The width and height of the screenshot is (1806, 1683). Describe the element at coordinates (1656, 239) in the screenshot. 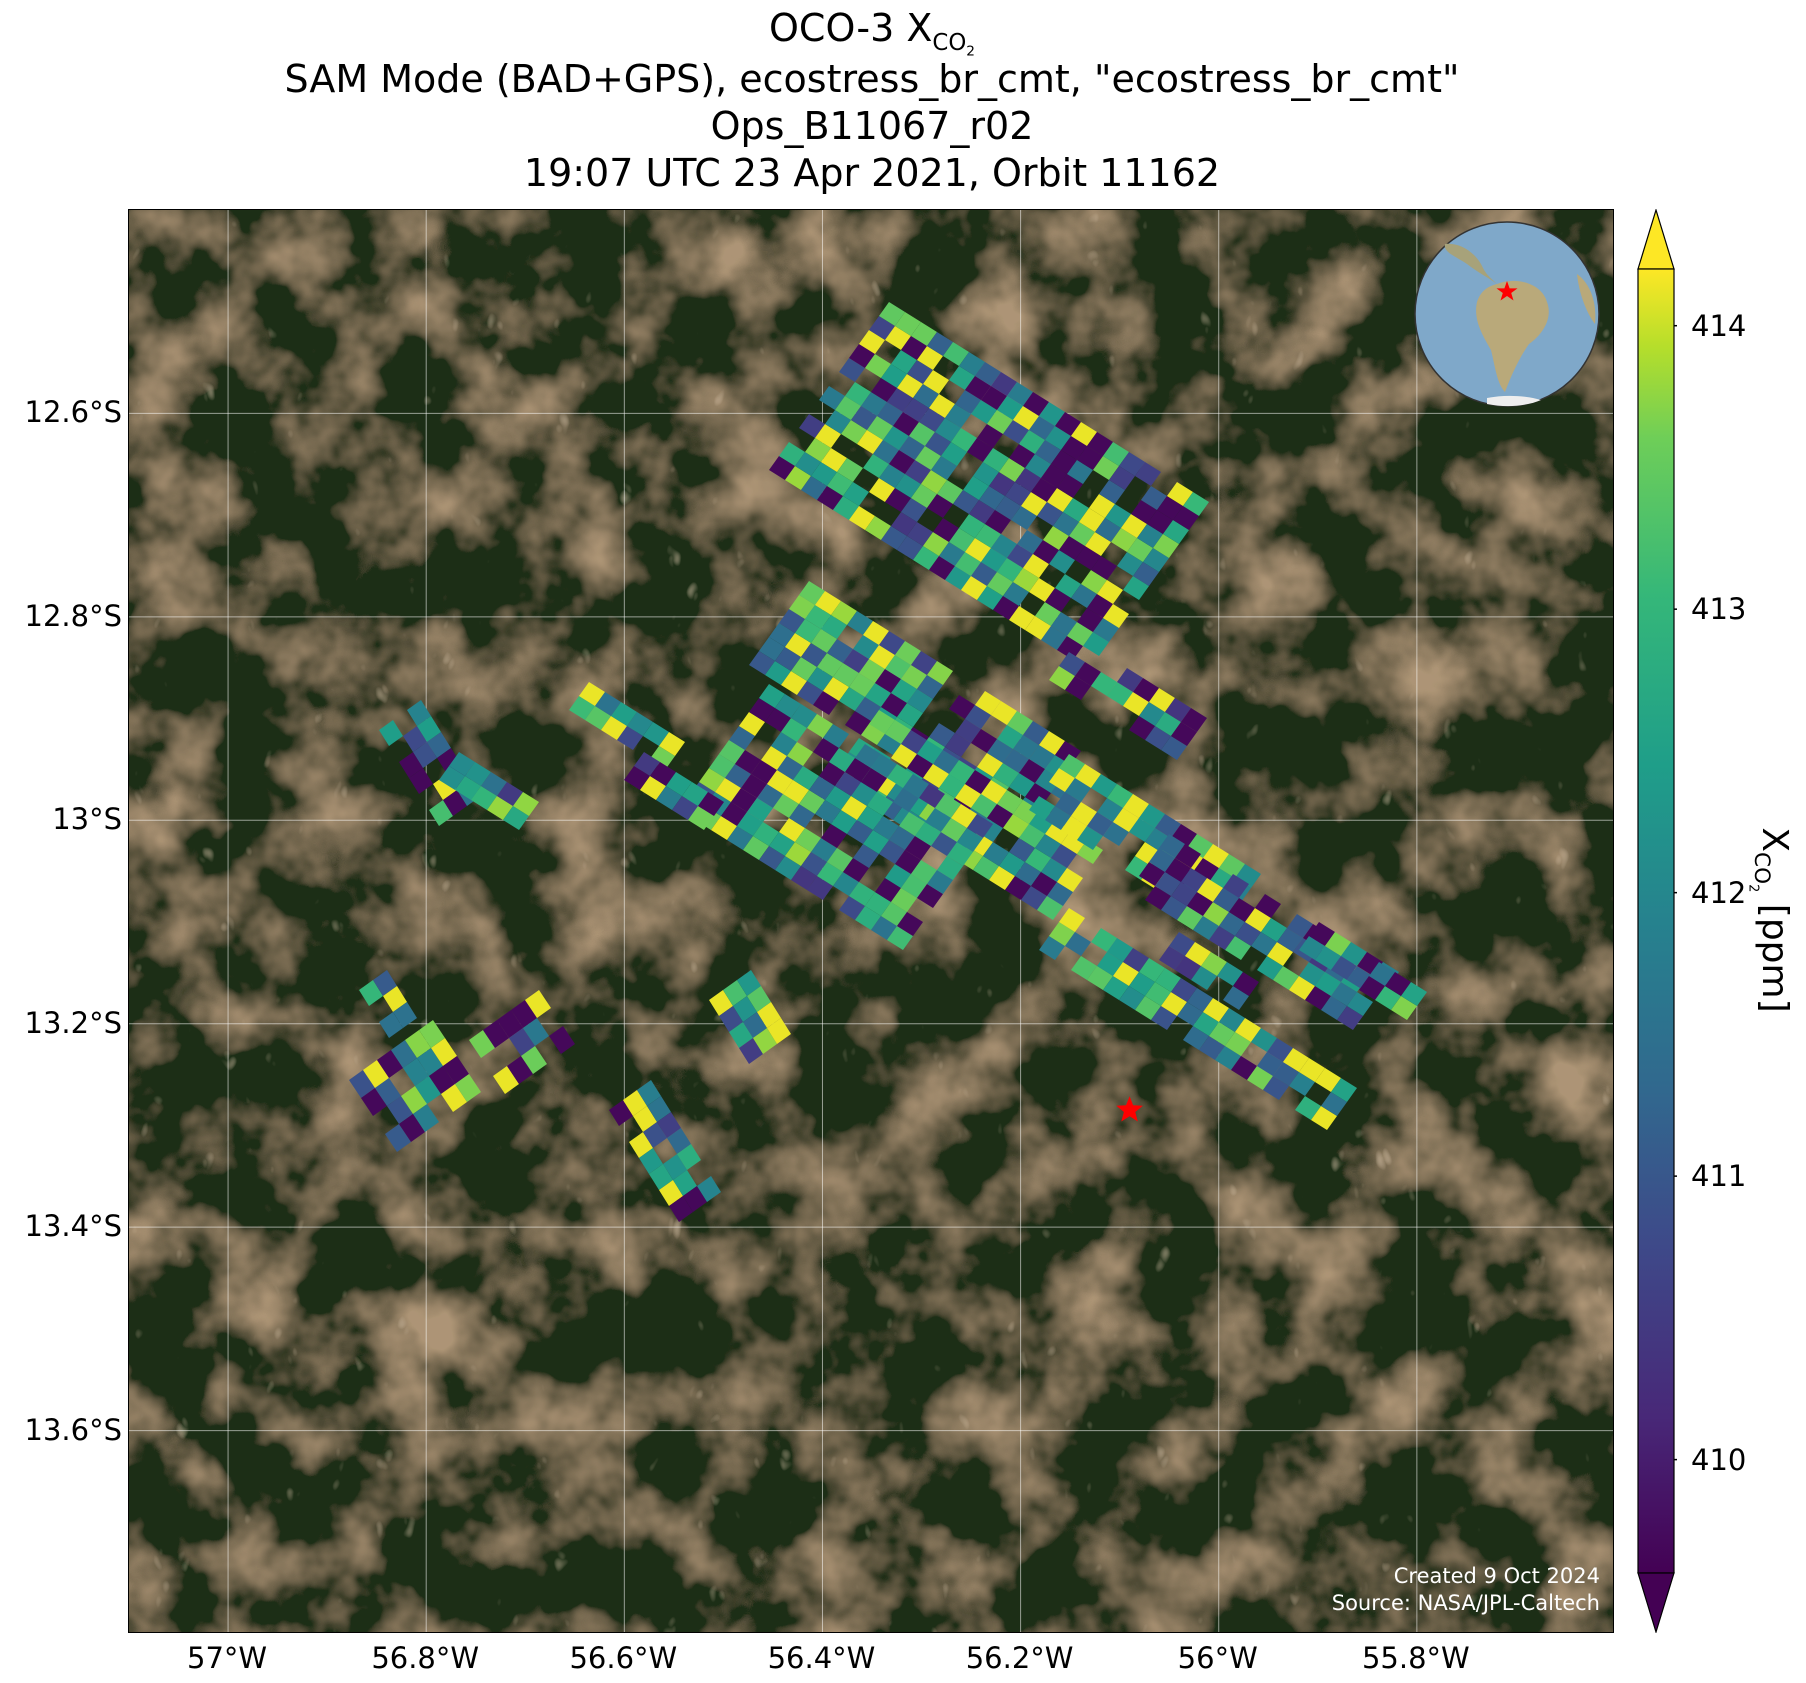

I see `colorbar-upper-extend` at that location.